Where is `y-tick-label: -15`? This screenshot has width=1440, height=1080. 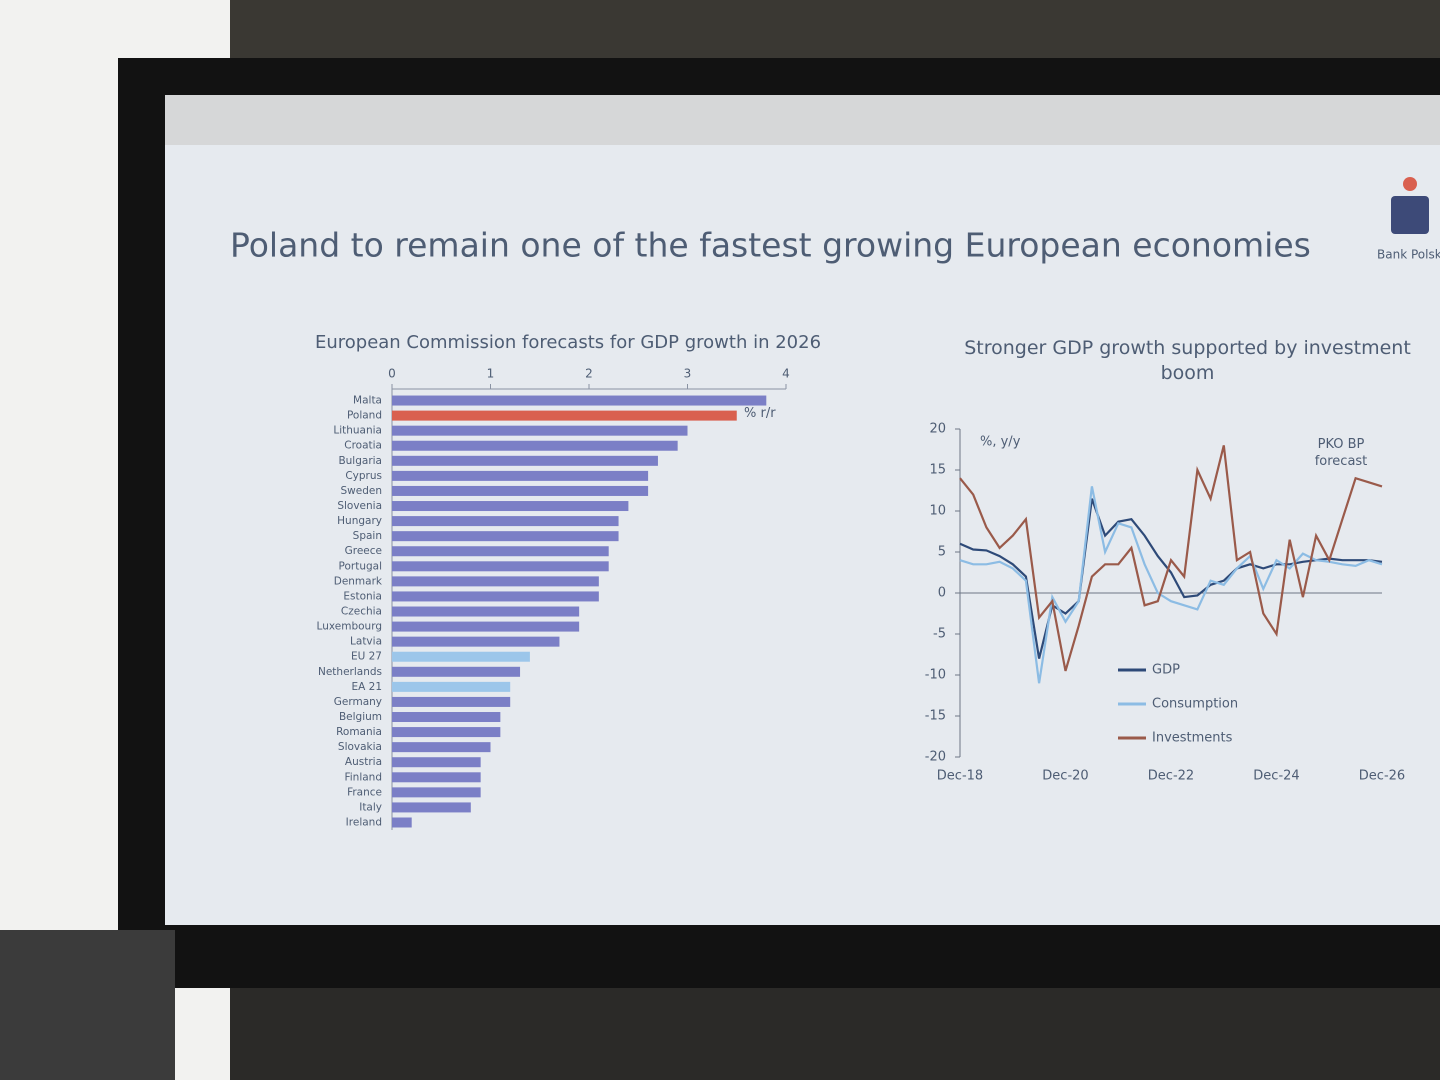
y-tick-label: -15 is located at coordinates (935, 716).